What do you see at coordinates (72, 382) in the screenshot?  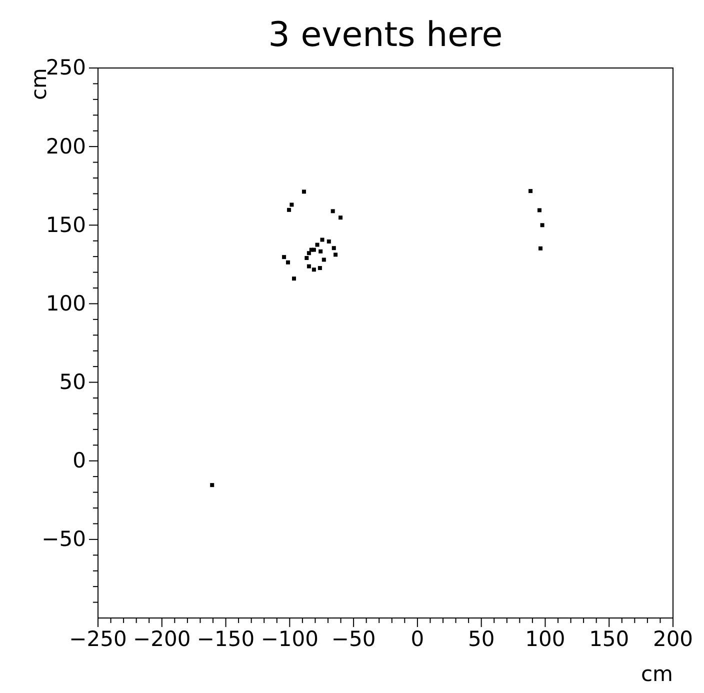 I see `y-tick-label: 50` at bounding box center [72, 382].